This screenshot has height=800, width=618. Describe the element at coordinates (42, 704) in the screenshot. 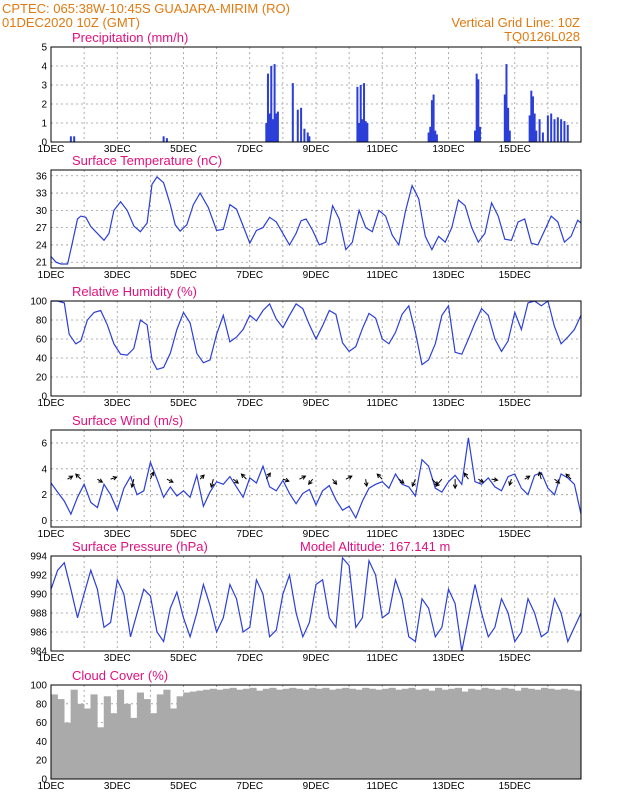

I see `y-tick-label: 80` at that location.